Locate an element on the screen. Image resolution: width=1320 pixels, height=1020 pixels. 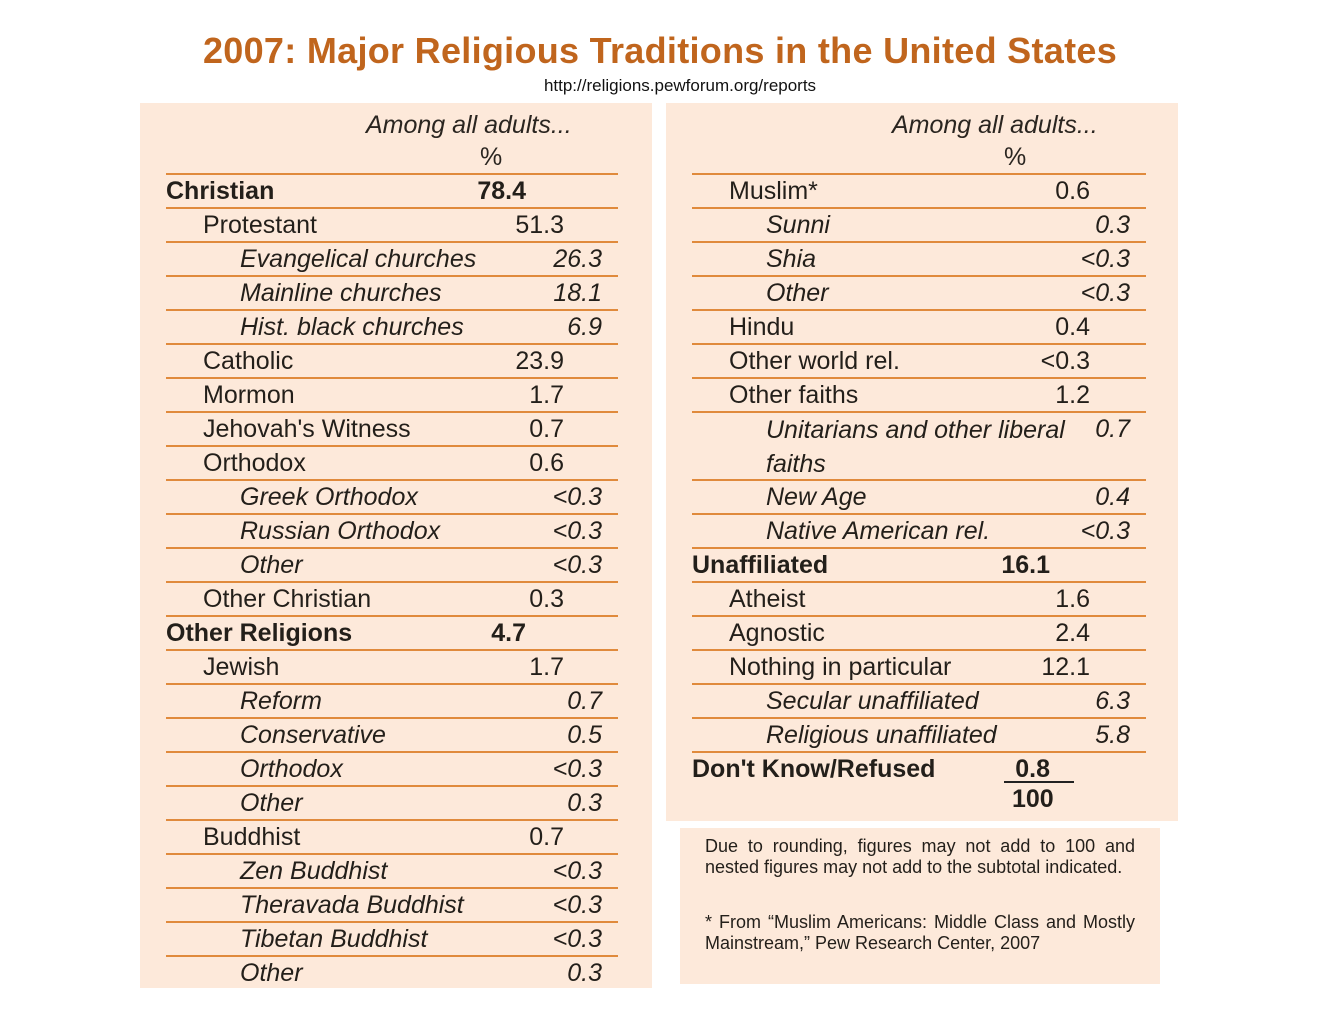
row-label: Theravada Buddhist is located at coordinates (352, 905).